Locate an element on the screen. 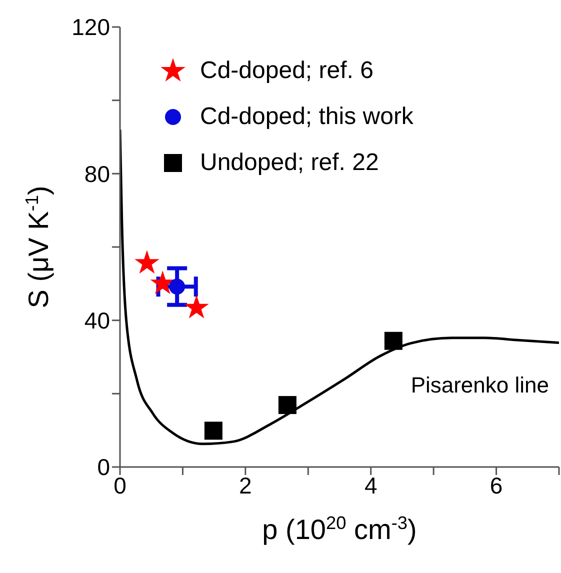 The image size is (561, 573). x-tick-label: 2 is located at coordinates (245, 485).